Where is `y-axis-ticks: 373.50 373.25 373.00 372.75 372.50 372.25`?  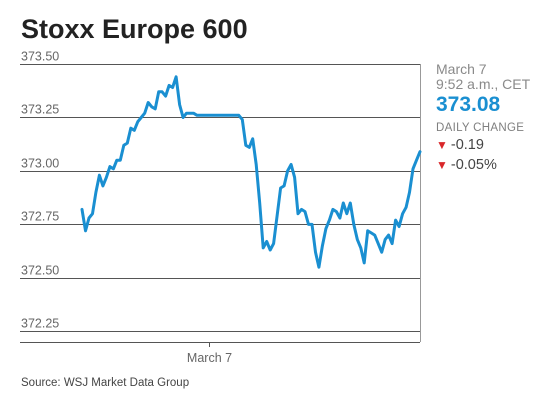 y-axis-ticks: 373.50 373.25 373.00 372.75 372.50 372.25 is located at coordinates (40, 190).